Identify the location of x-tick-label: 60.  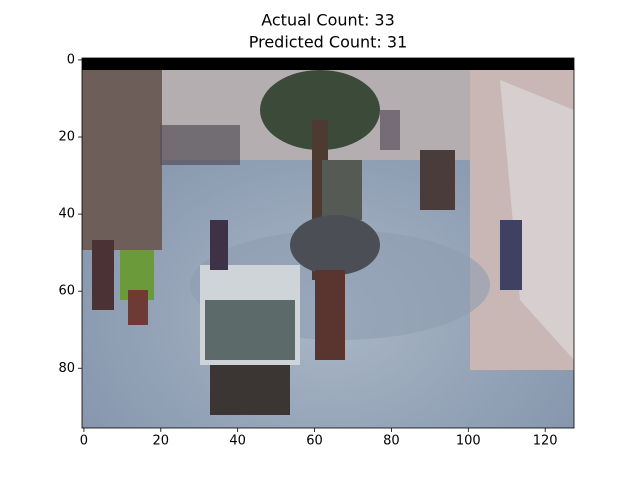
(314, 441).